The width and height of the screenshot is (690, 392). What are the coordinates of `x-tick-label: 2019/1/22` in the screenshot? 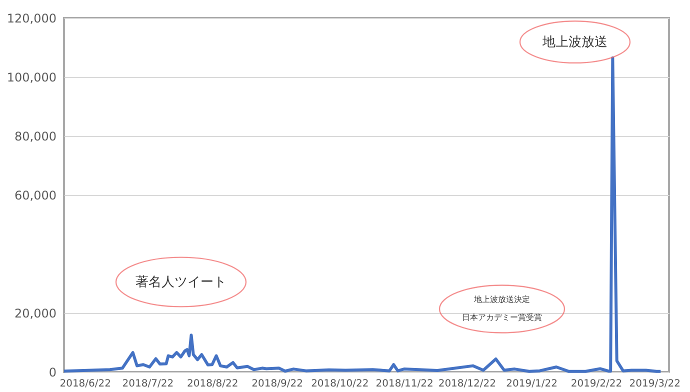 It's located at (532, 384).